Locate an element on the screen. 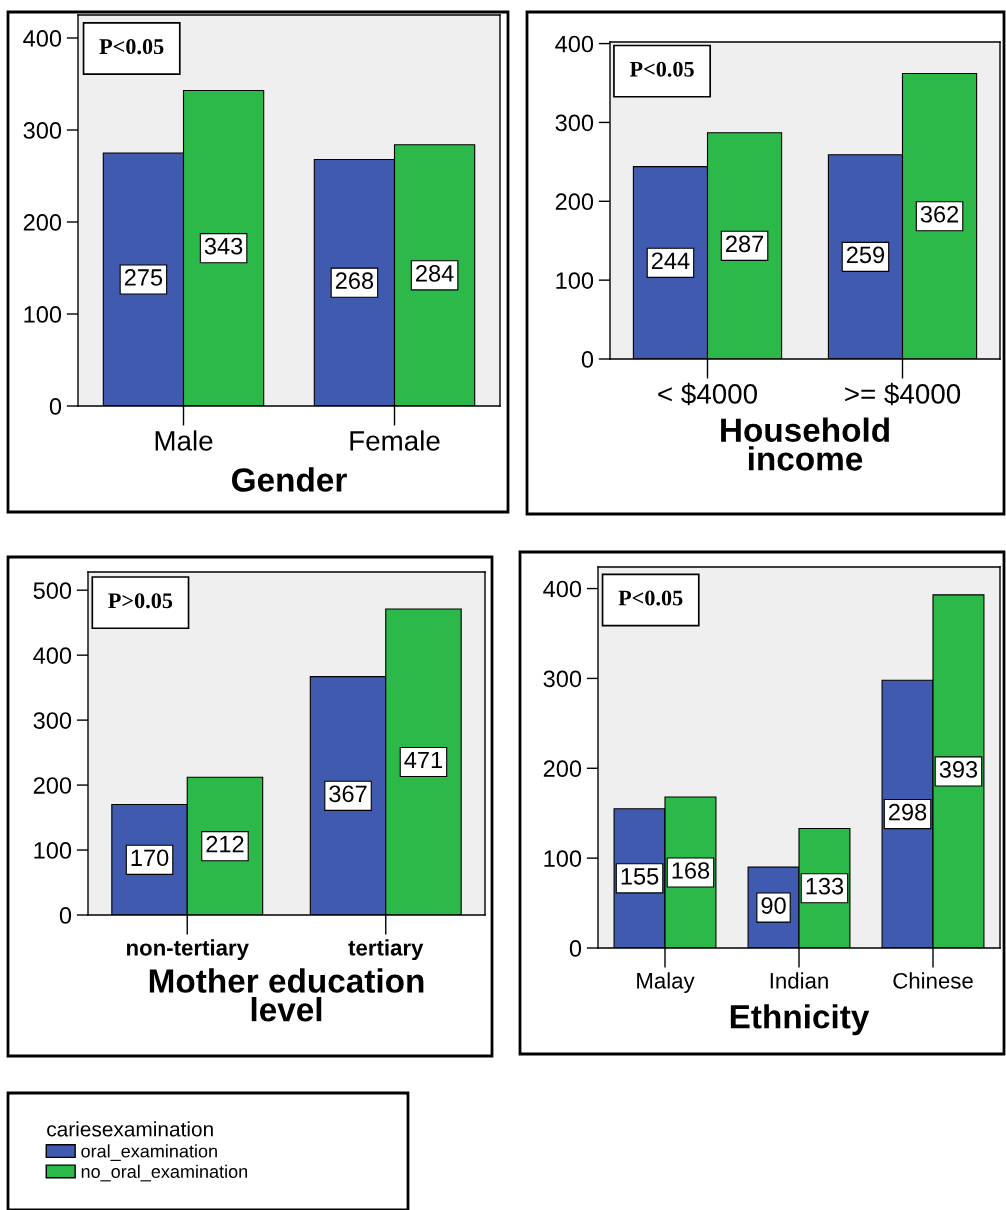 The image size is (1006, 1210). x-axis-title: Ethnicity is located at coordinates (800, 1020).